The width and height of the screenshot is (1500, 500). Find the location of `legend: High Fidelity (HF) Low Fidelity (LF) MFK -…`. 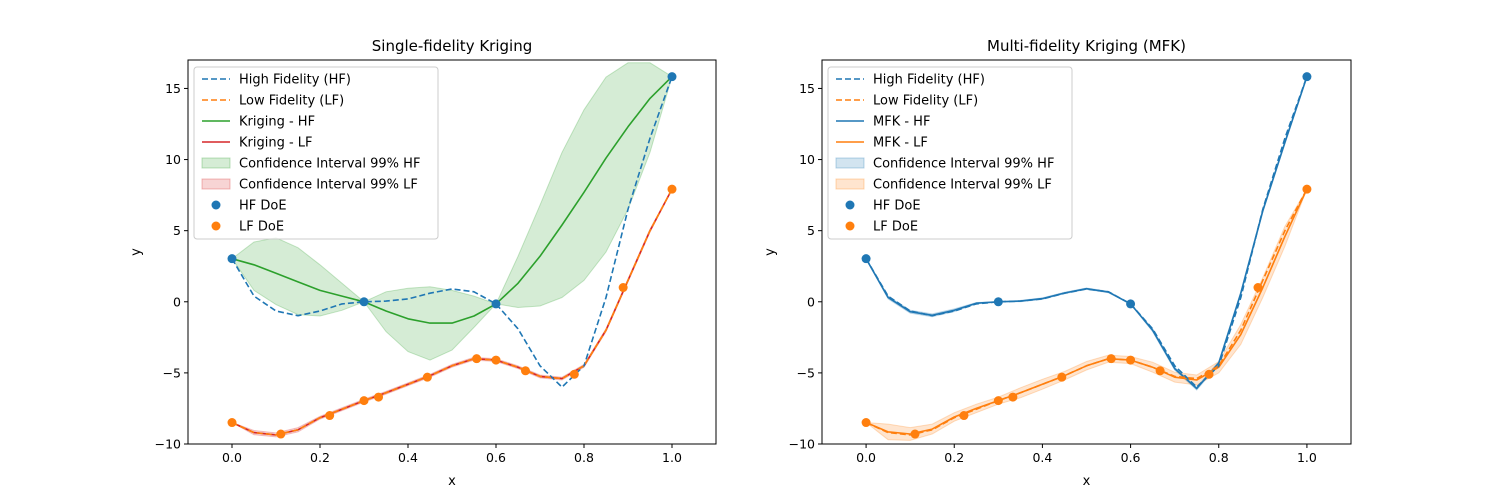

legend: High Fidelity (HF) Low Fidelity (LF) MFK -… is located at coordinates (950, 153).